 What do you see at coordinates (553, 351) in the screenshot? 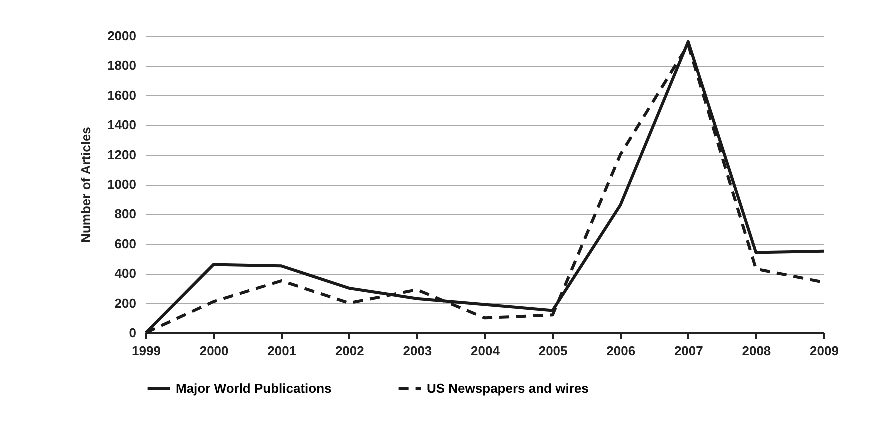
I see `x-tick-label: 2005` at bounding box center [553, 351].